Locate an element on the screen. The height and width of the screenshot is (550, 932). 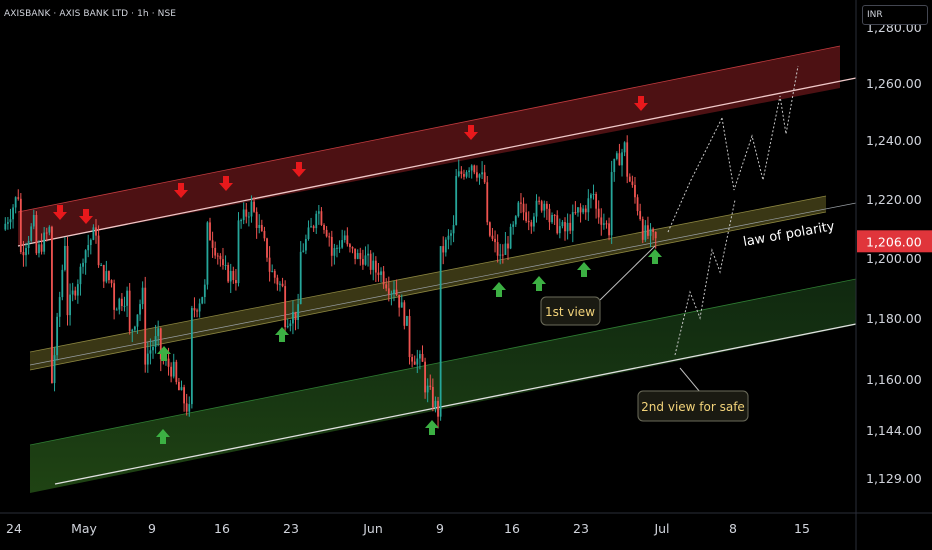
time-axis: 24 May 9 16 23 Jun 9 16 23 Jul 8 15 is located at coordinates (408, 528).